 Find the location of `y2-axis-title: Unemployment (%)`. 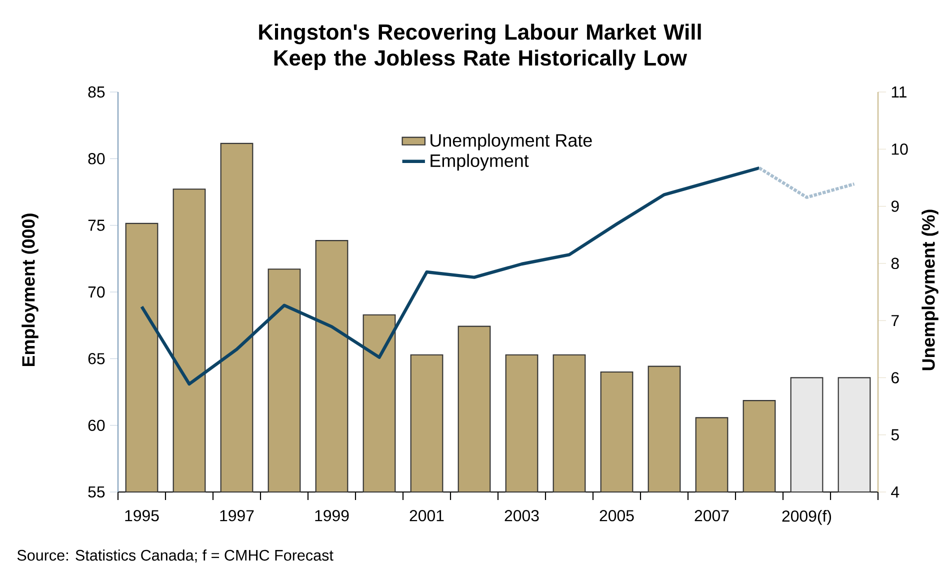

y2-axis-title: Unemployment (%) is located at coordinates (930, 290).